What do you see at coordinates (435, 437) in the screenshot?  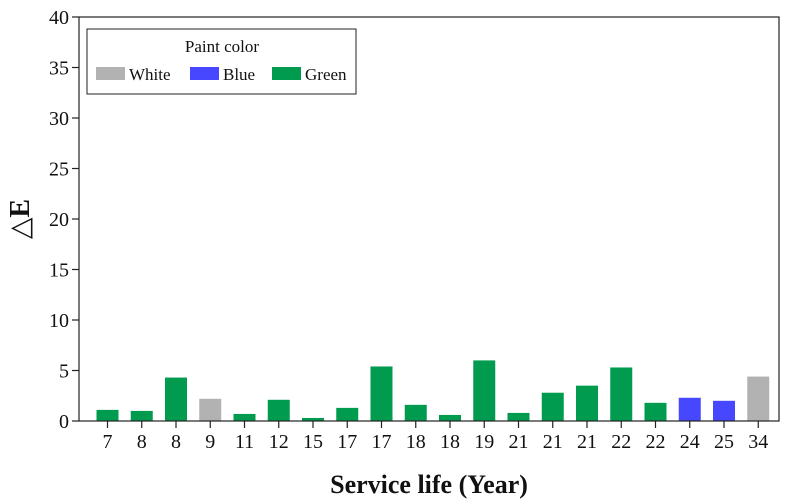 I see `x-axis: 7 8 8 9 11 12 15 17 17 18 18 19 21 21 21 22 22 24 25 34` at bounding box center [435, 437].